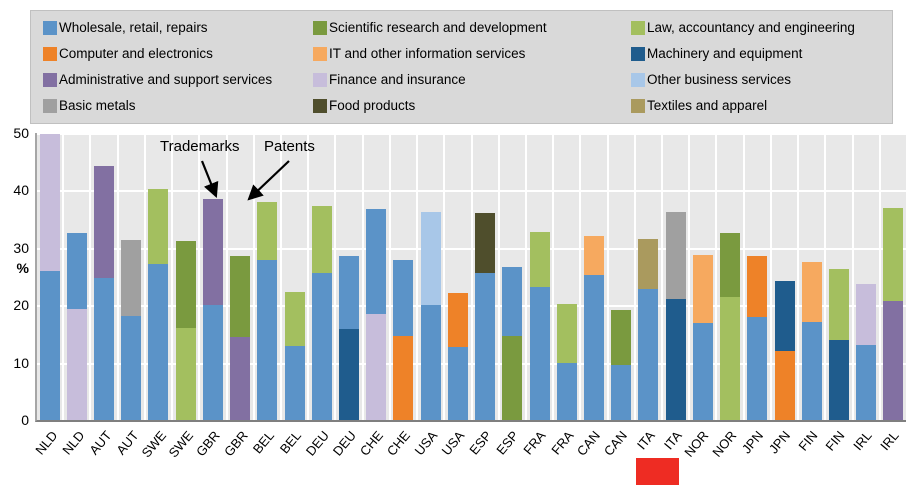  I want to click on x-label-slot: BEL, so click(291, 452).